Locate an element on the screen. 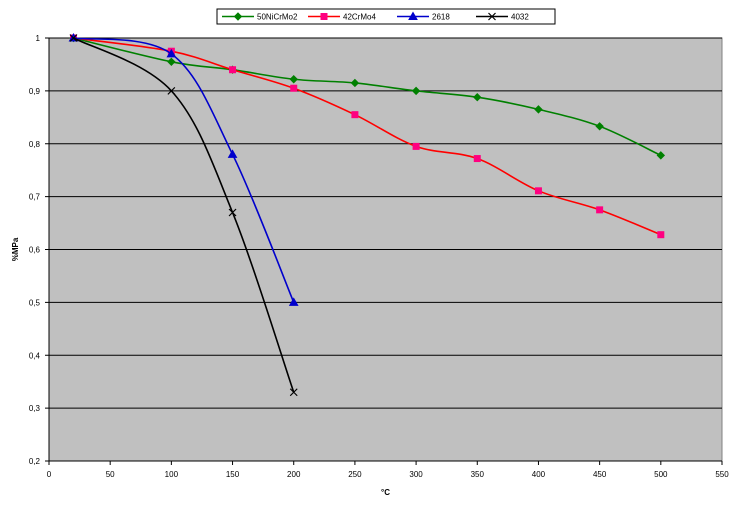 Image resolution: width=754 pixels, height=509 pixels. x-tick-label: 450 is located at coordinates (600, 474).